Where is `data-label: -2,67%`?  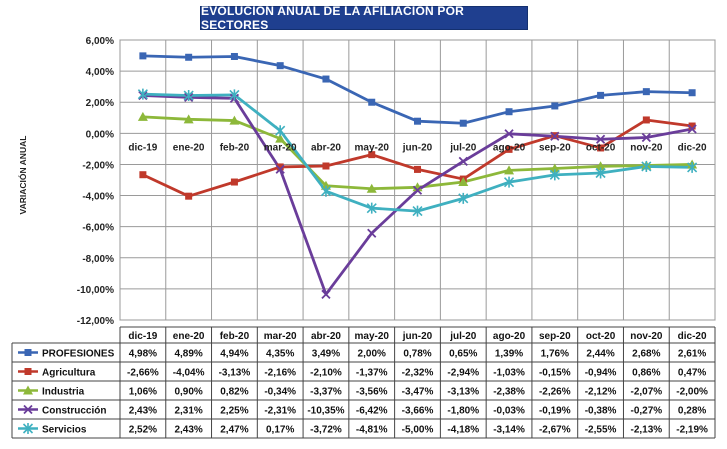
data-label: -2,67% is located at coordinates (555, 430).